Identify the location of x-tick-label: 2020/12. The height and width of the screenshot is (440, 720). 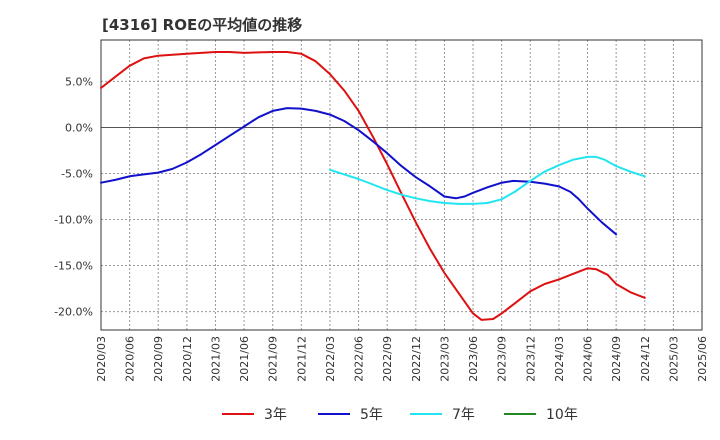
(187, 359).